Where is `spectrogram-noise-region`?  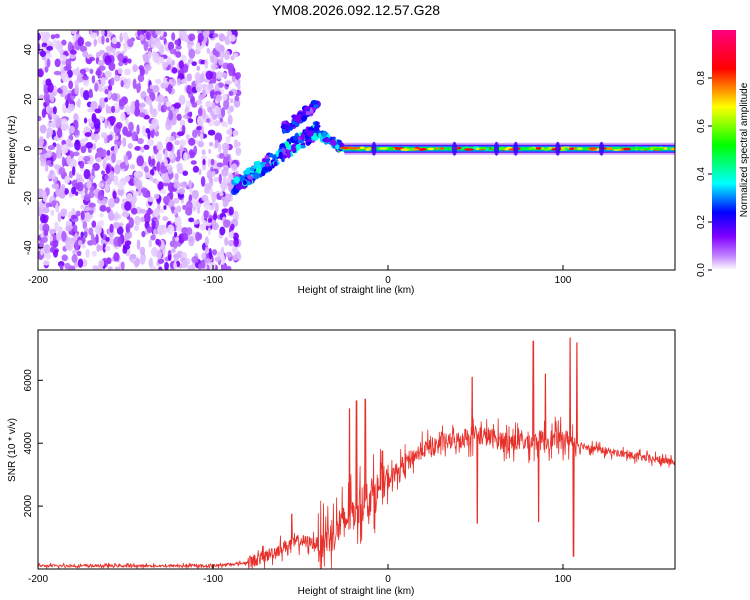 spectrogram-noise-region is located at coordinates (140, 150).